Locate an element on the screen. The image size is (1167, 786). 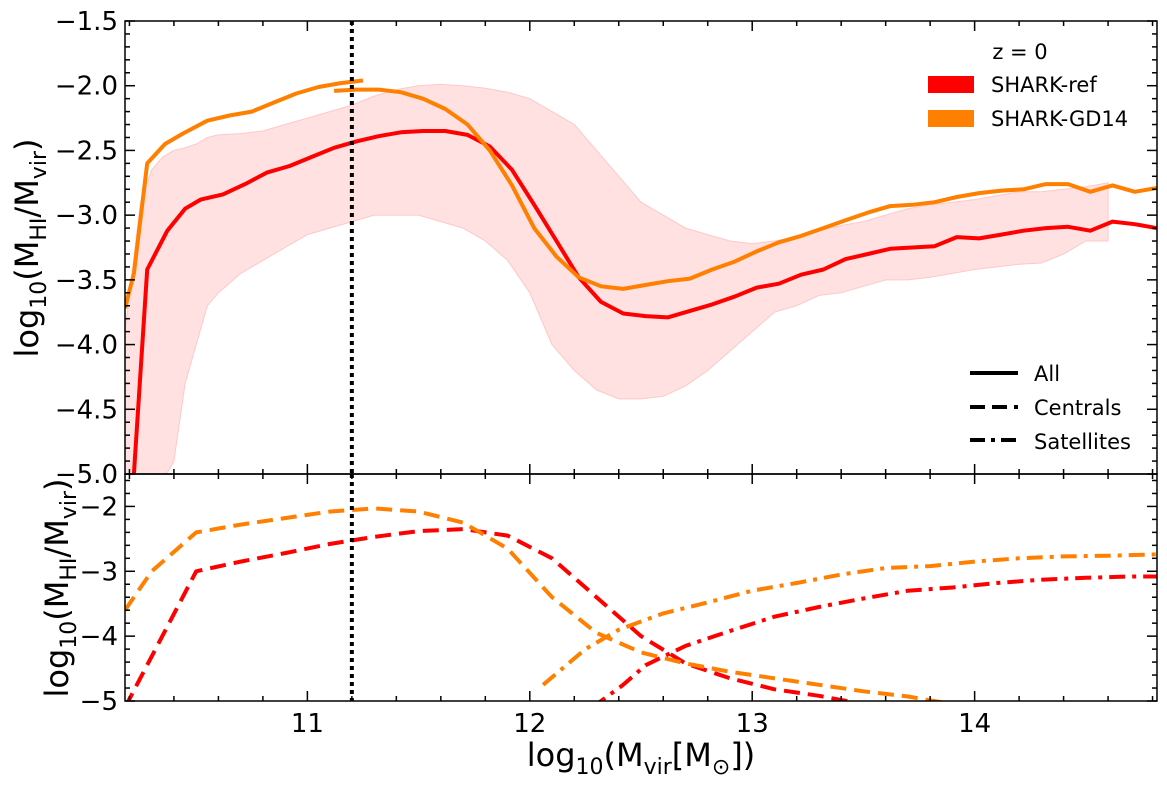
x-tick-label: 11 is located at coordinates (307, 724).